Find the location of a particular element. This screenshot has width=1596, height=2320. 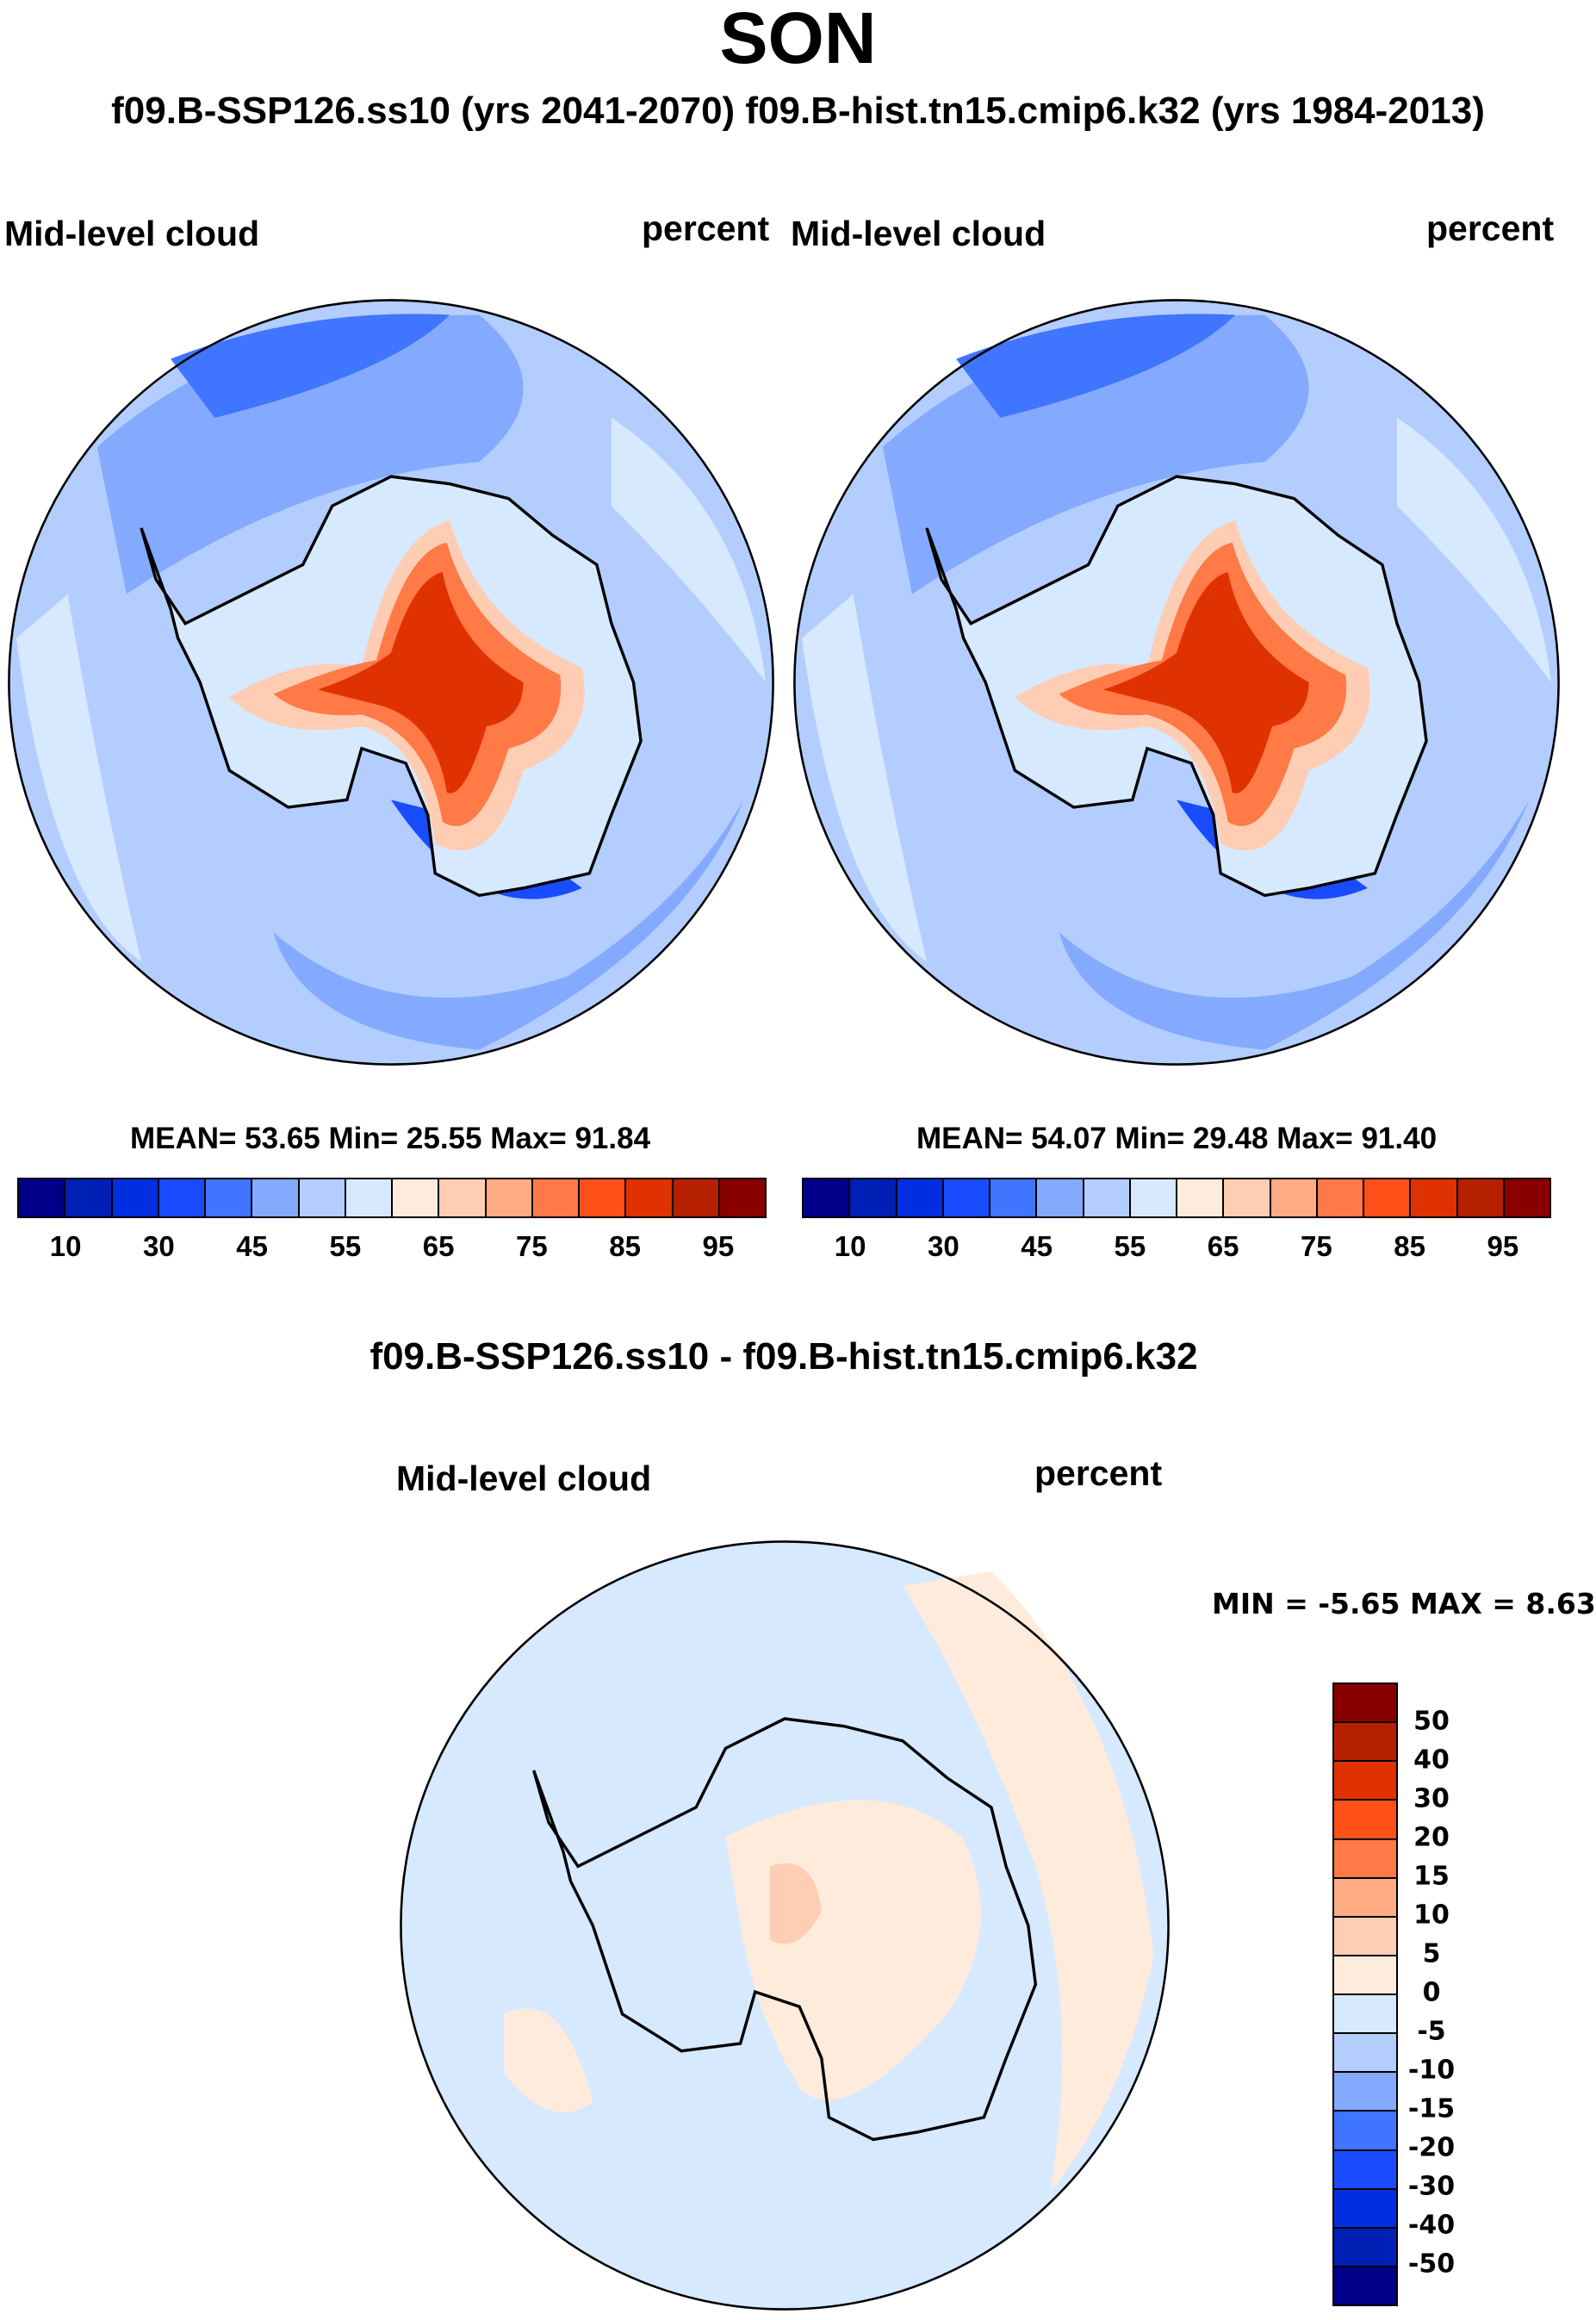

colorbar-tick-label: 40 is located at coordinates (1431, 1760).